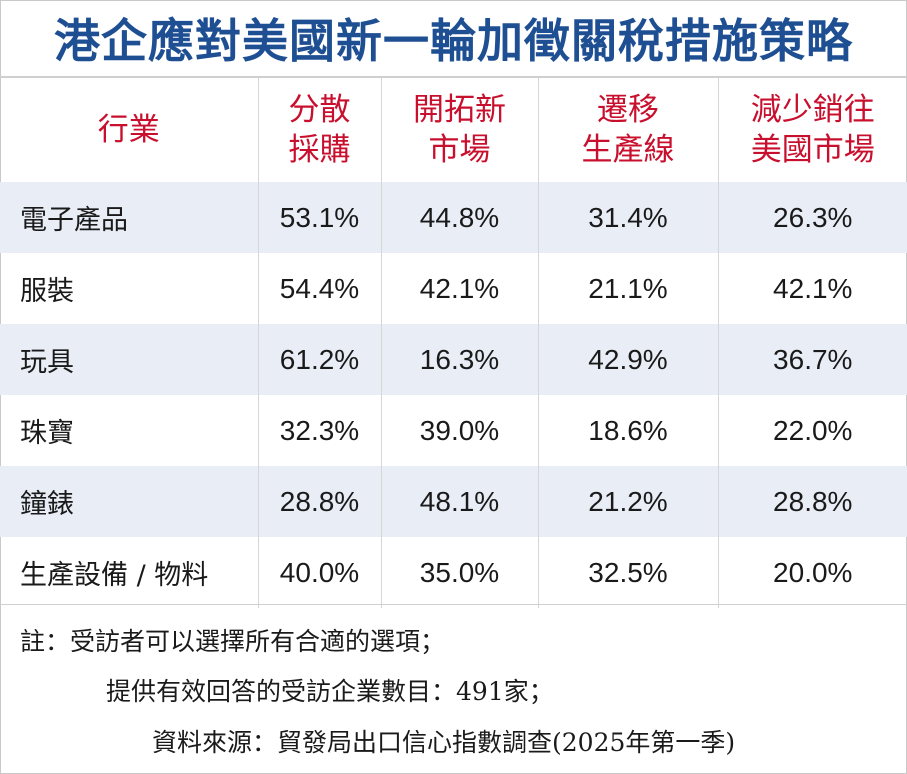  What do you see at coordinates (453, 604) in the screenshot?
I see `notes-divider` at bounding box center [453, 604].